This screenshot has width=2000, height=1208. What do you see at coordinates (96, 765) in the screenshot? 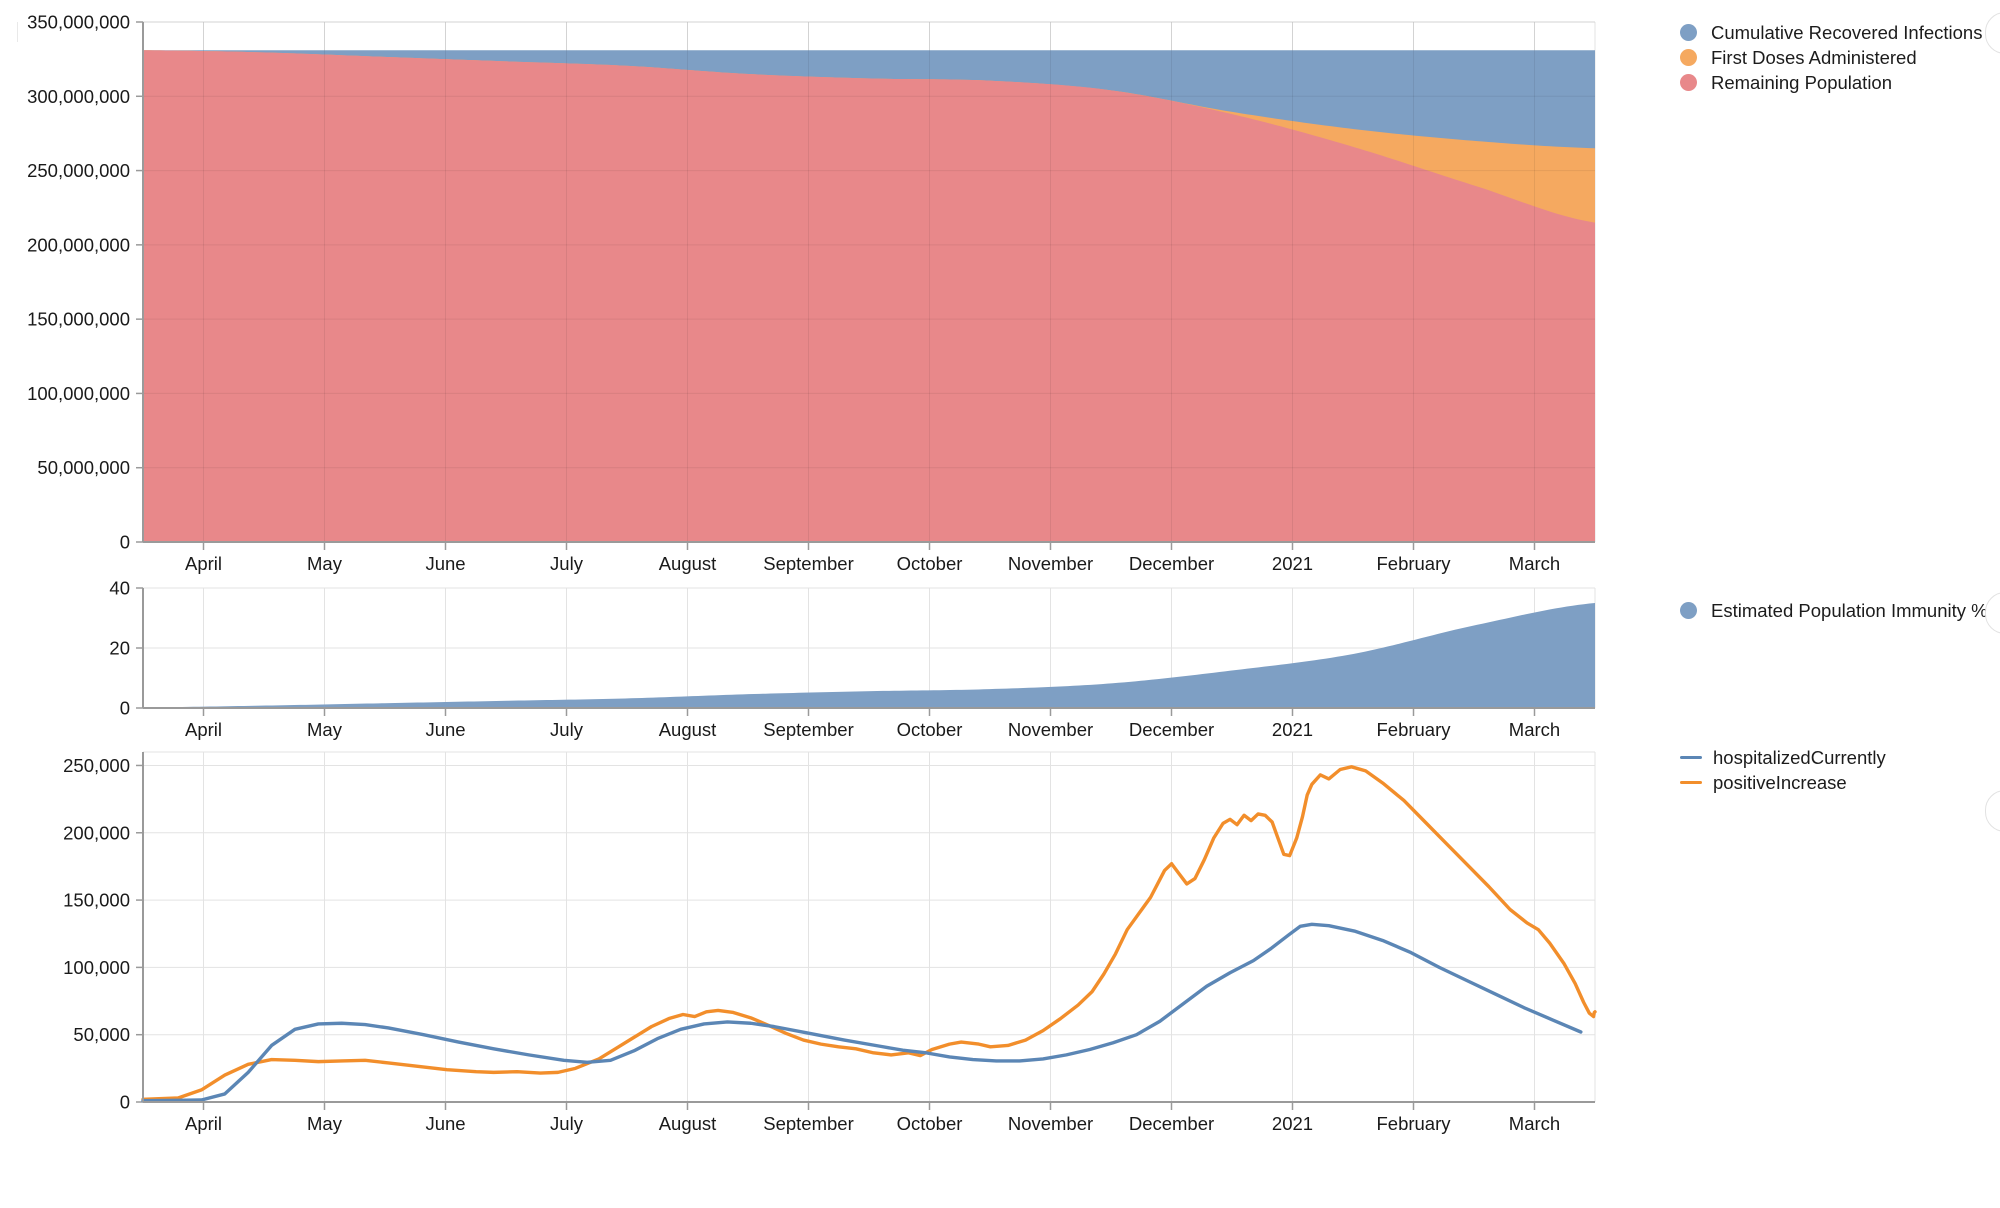
I see `svg-text: 250,000` at bounding box center [96, 765].